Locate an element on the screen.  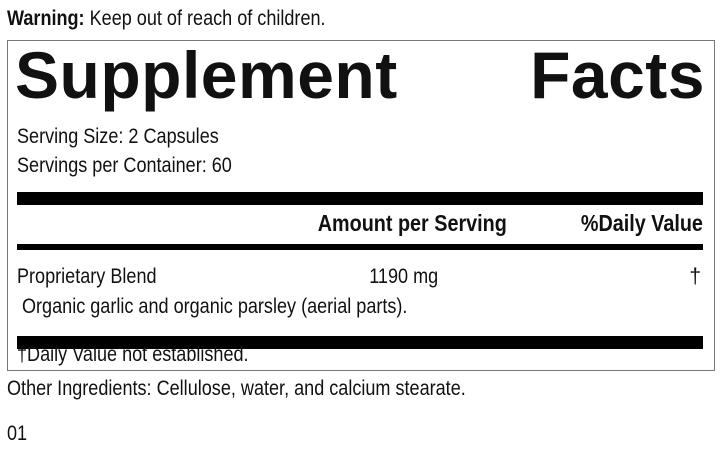
row-name: Proprietary Blend is located at coordinates (87, 276).